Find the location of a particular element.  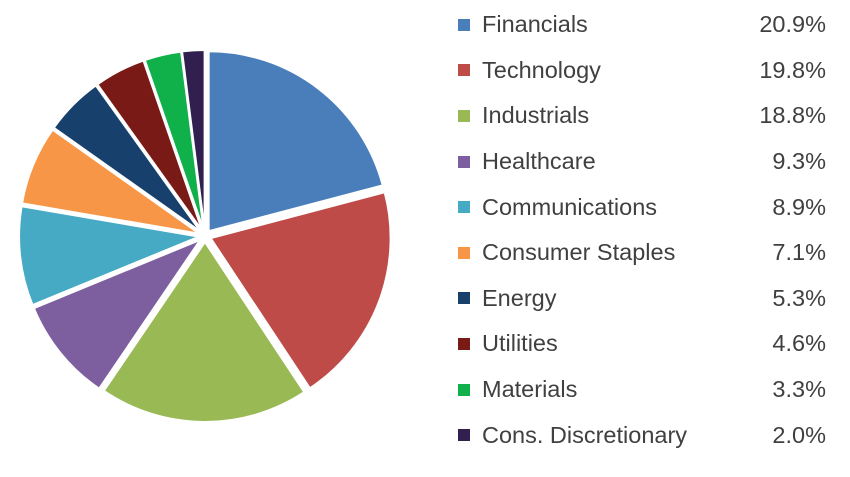

pie-slice-consumer-staples is located at coordinates (110, 181).